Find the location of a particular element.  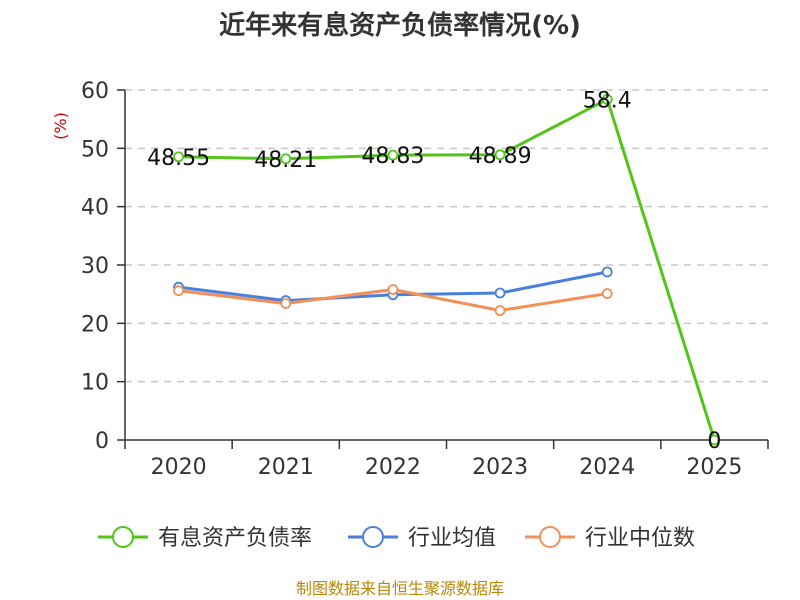

y-tick-label: 60 is located at coordinates (95, 91).